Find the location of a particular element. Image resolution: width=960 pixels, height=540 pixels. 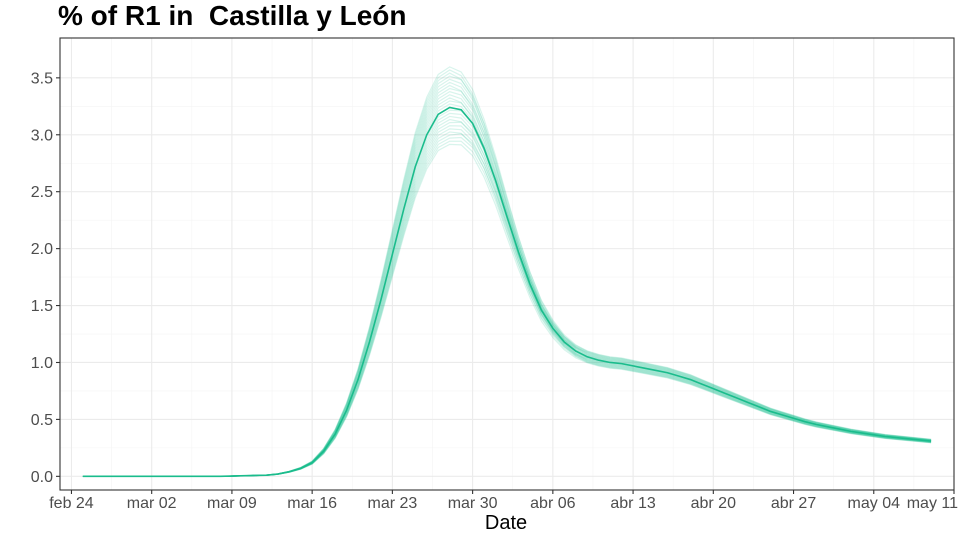

x-axis-title: Date is located at coordinates (506, 523).